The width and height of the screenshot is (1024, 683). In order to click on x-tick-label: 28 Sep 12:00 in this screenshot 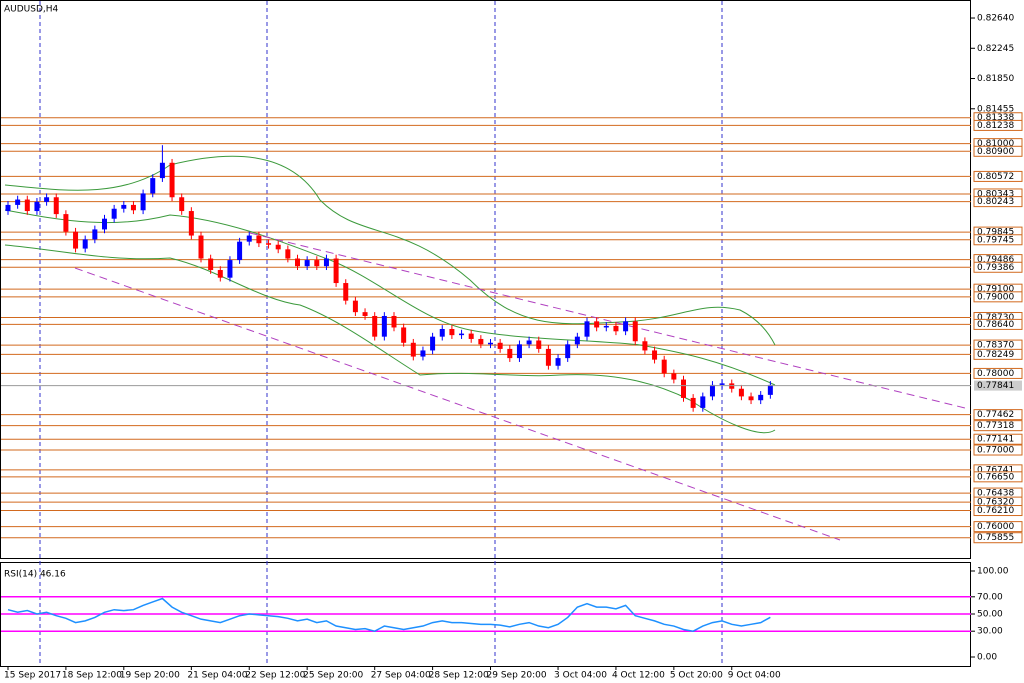, I will do `click(459, 676)`.